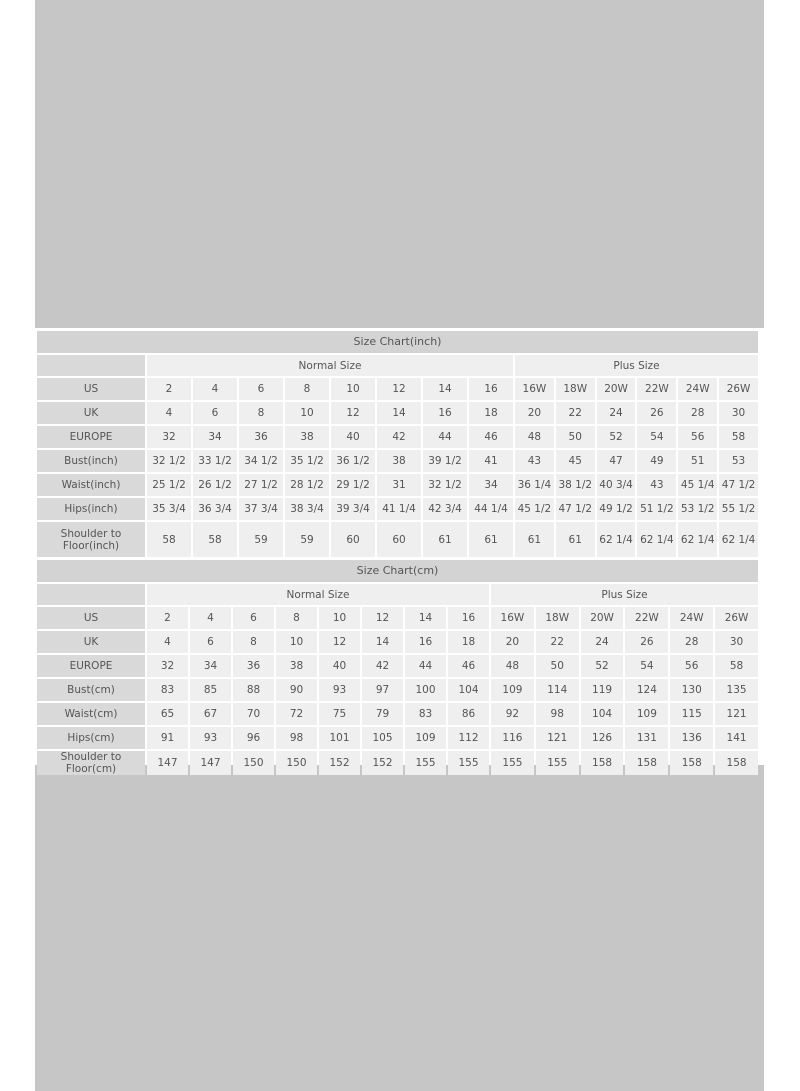 The width and height of the screenshot is (800, 1091). What do you see at coordinates (738, 461) in the screenshot?
I see `cell: 53` at bounding box center [738, 461].